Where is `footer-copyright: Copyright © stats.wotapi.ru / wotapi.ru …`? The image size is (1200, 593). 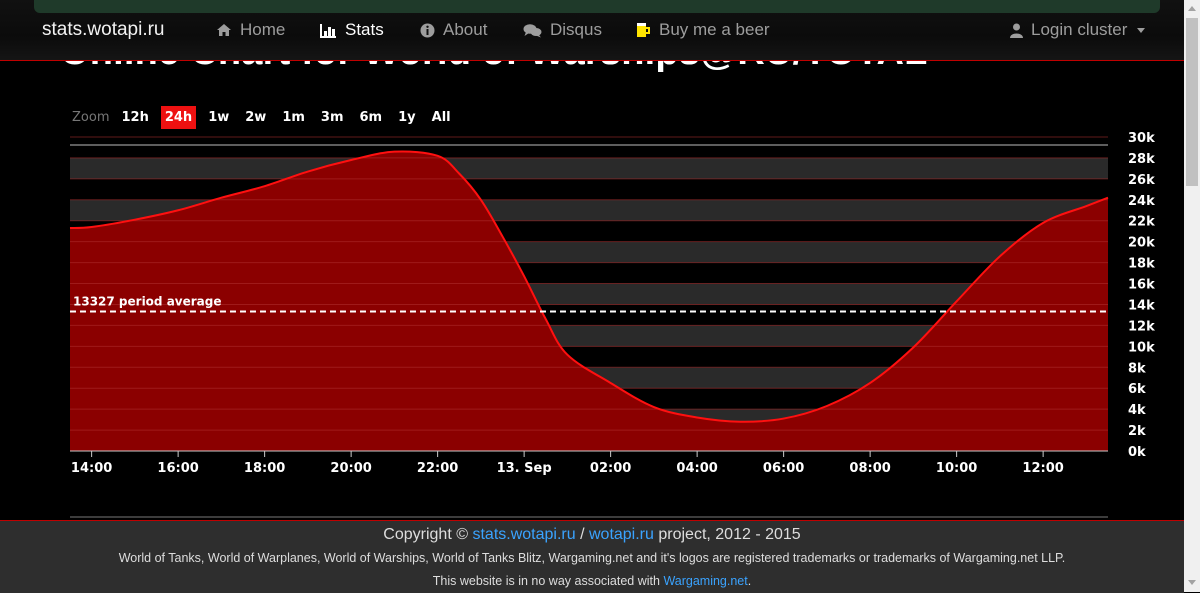
footer-copyright: Copyright © stats.wotapi.ru / wotapi.ru … is located at coordinates (592, 535).